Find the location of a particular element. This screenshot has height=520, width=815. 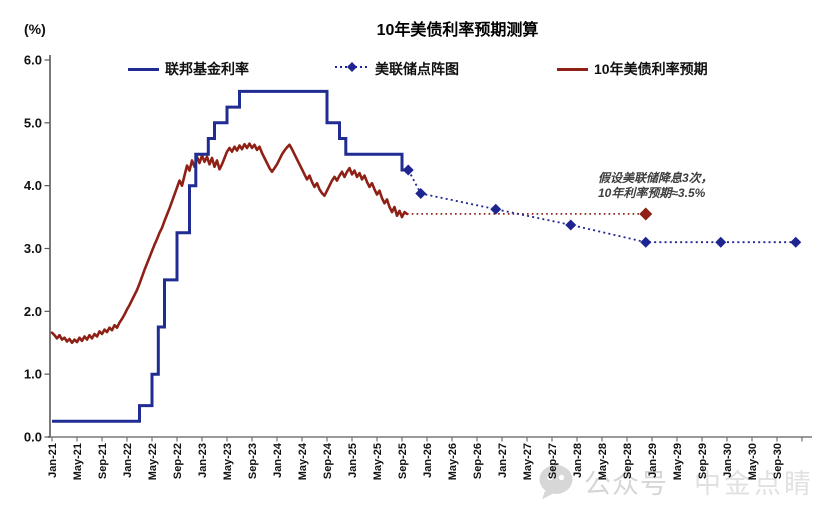

x-tick-label: Sep-24 is located at coordinates (328, 460).